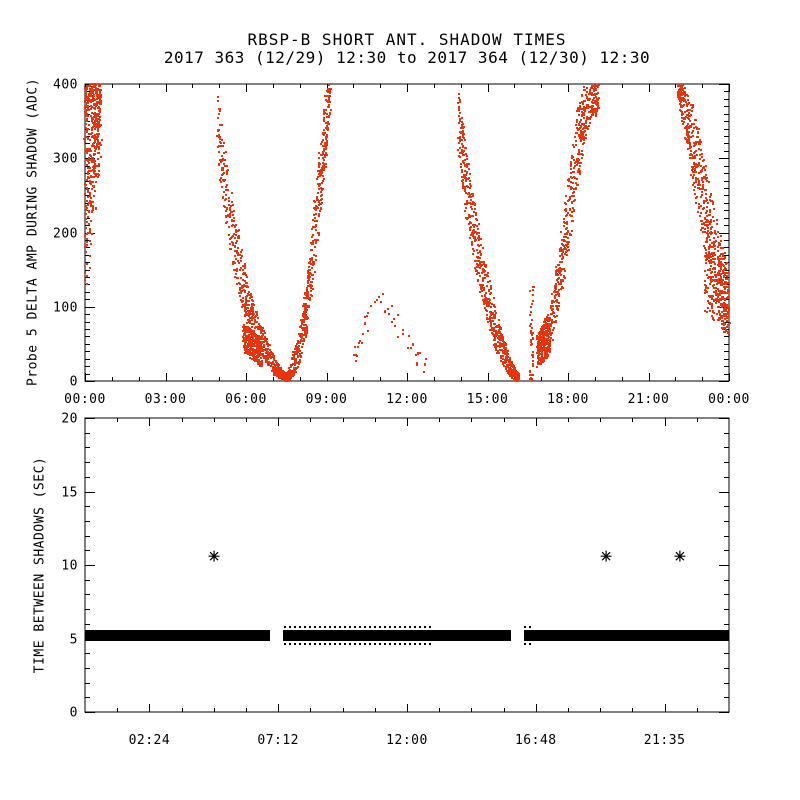 The width and height of the screenshot is (800, 800). What do you see at coordinates (568, 399) in the screenshot?
I see `tick-label: 18:00` at bounding box center [568, 399].